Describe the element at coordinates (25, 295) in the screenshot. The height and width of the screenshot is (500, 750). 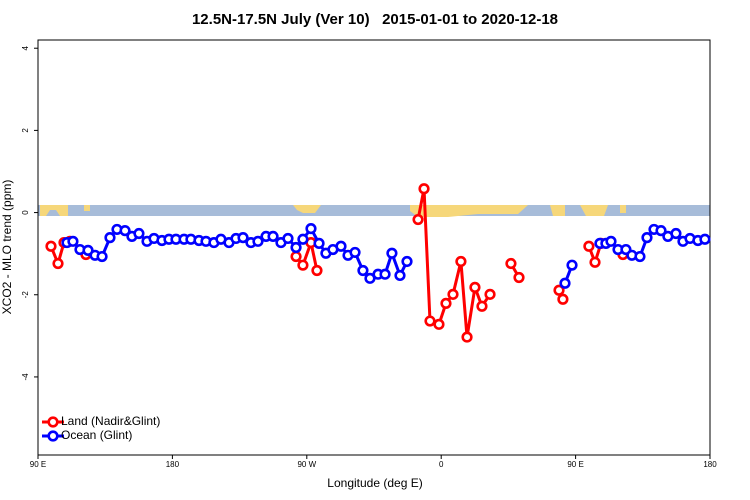
I see `y-tick-label: -2` at that location.